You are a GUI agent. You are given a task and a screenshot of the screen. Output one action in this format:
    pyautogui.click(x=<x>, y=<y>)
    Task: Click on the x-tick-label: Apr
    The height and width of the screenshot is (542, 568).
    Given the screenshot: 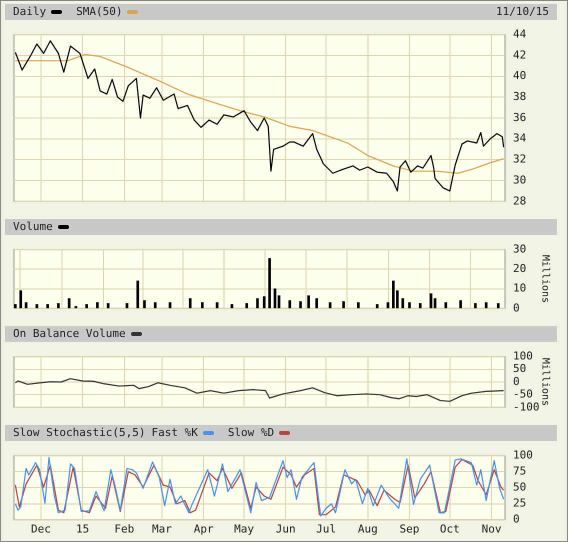 What is the action you would take?
    pyautogui.click(x=204, y=529)
    